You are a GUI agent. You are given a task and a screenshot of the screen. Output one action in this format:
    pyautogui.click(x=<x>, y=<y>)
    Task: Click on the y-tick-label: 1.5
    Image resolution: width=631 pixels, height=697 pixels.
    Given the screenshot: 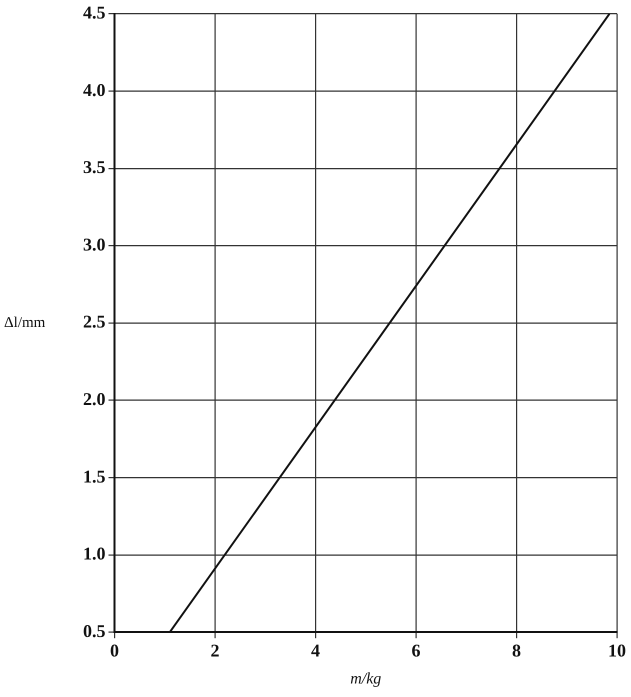 What is the action you would take?
    pyautogui.click(x=94, y=476)
    